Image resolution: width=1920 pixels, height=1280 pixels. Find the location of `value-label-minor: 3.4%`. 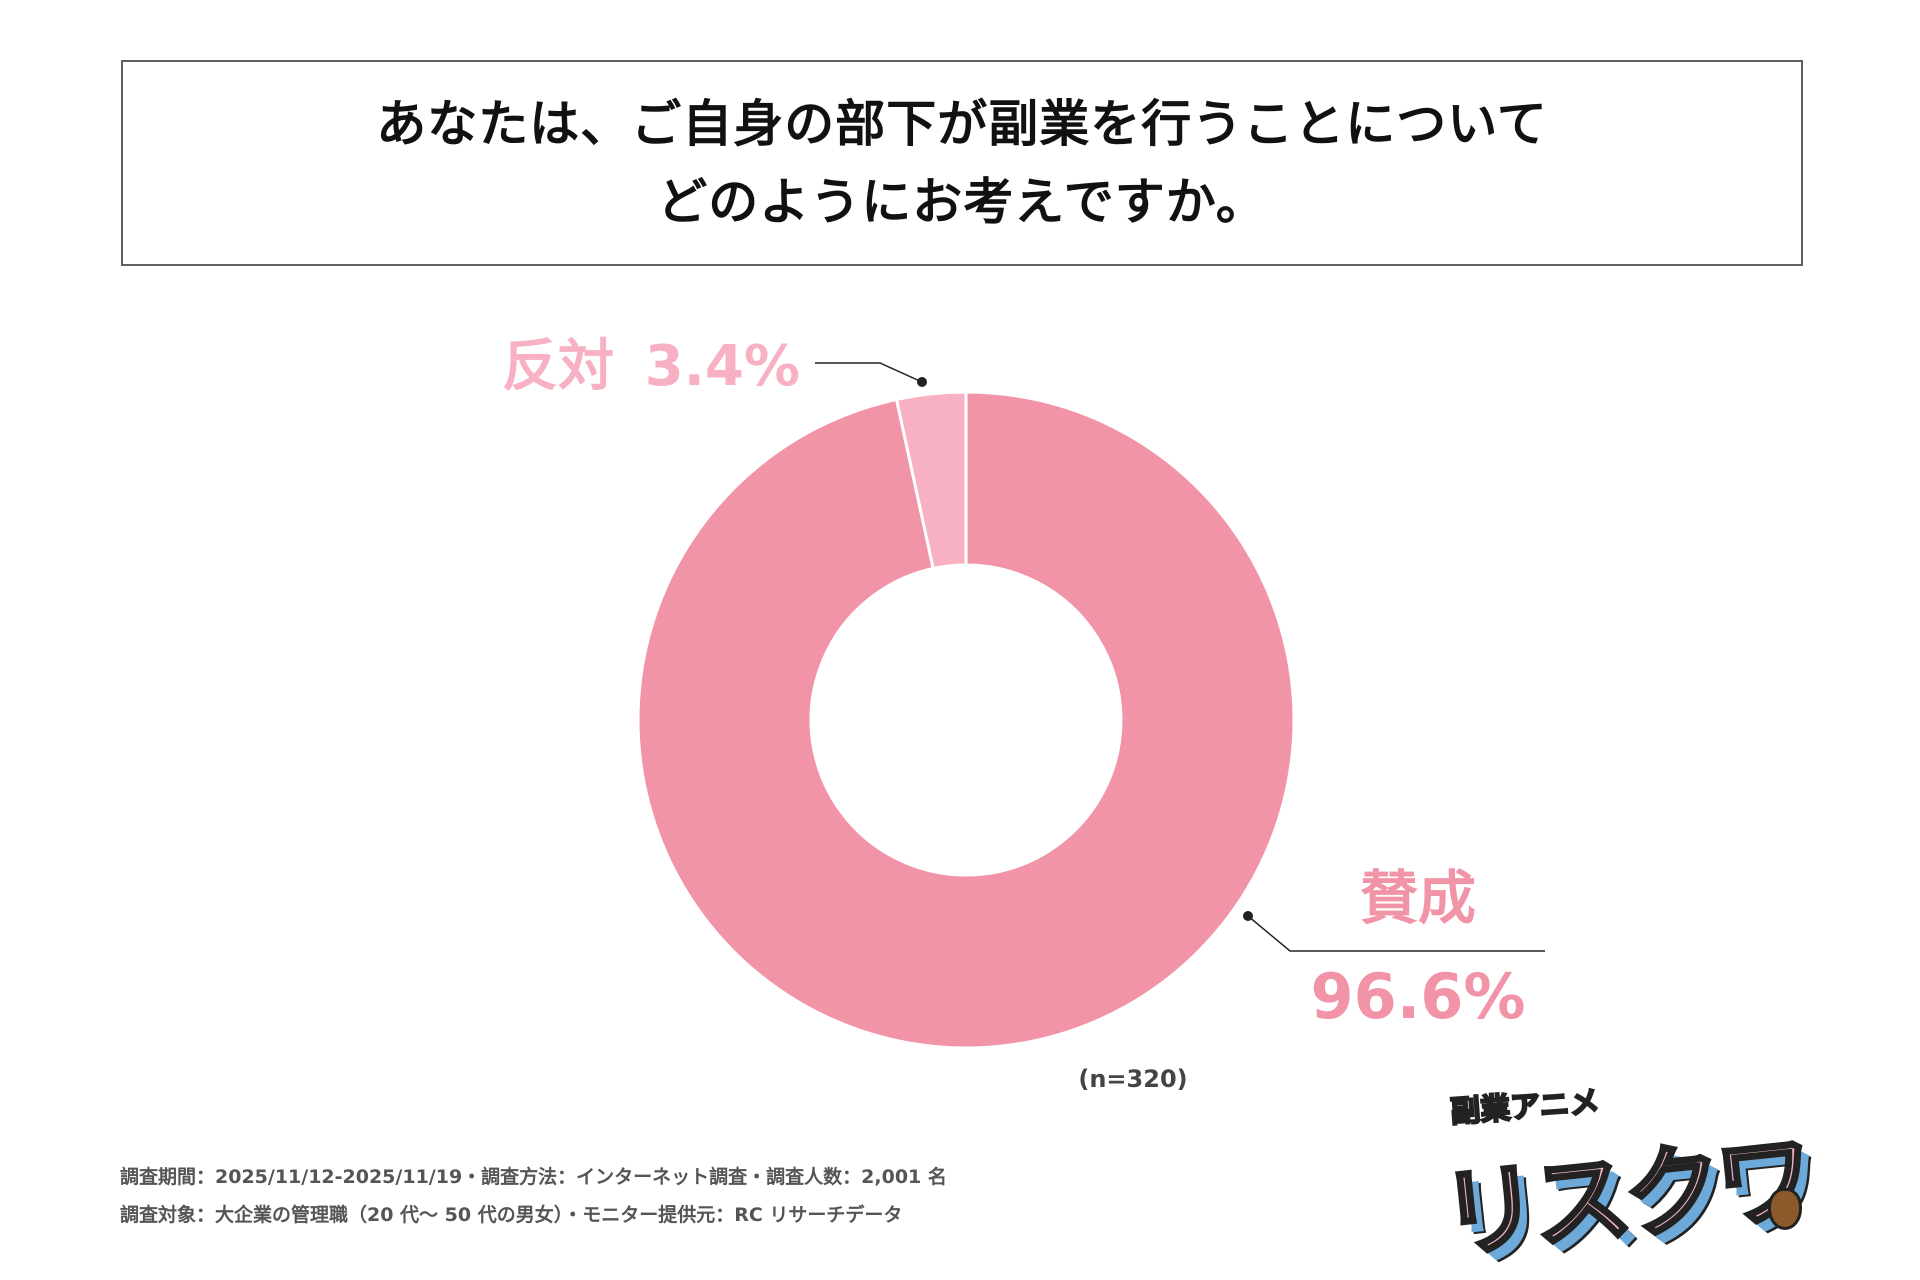

value-label-minor: 3.4% is located at coordinates (722, 366).